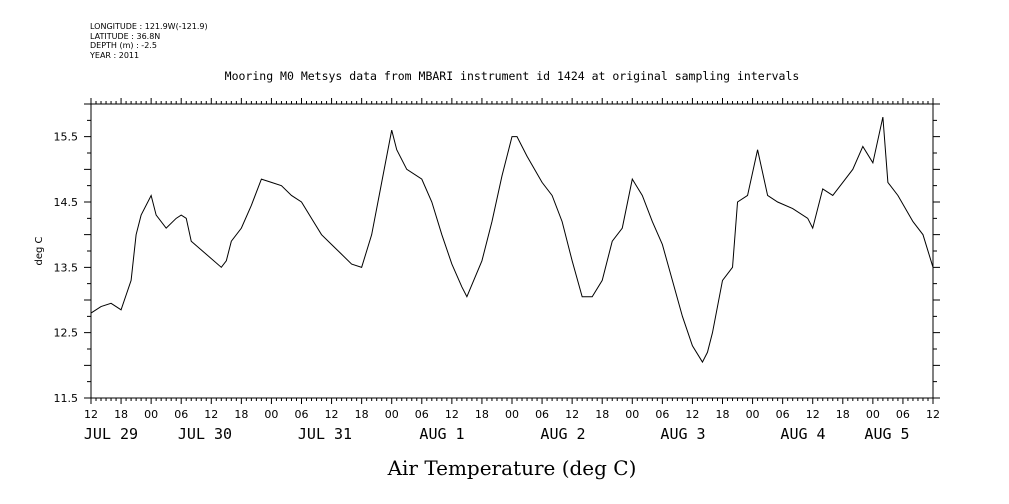  Describe the element at coordinates (512, 468) in the screenshot. I see `x-axis-label: Air Temperature (deg C)` at that location.